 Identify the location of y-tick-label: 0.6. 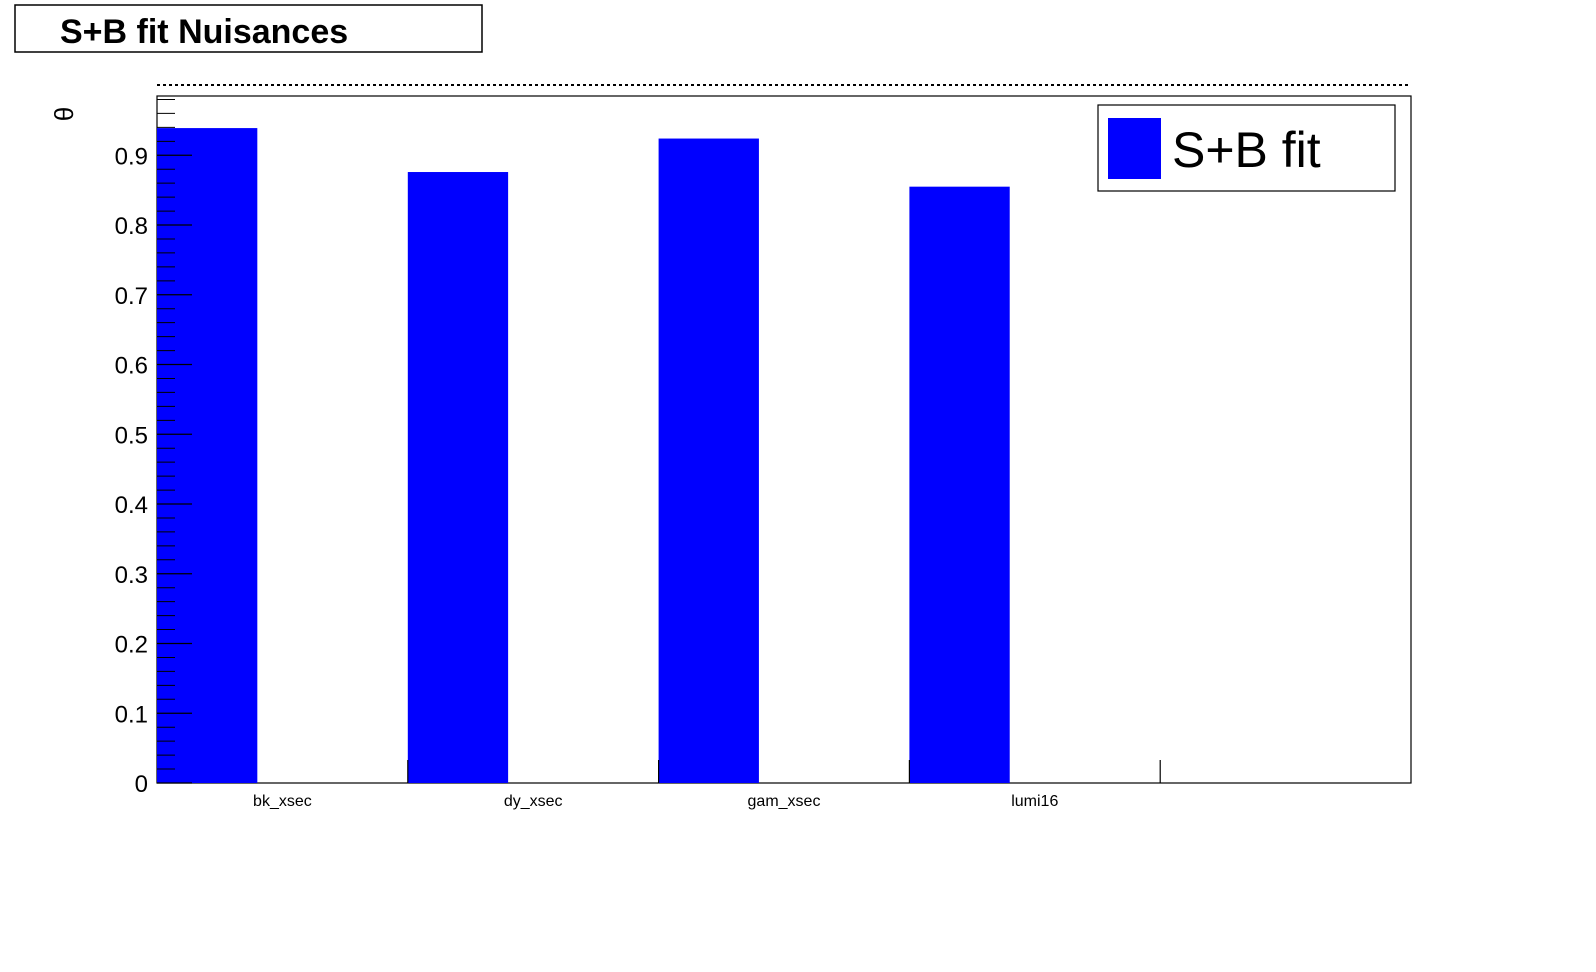
(131, 366).